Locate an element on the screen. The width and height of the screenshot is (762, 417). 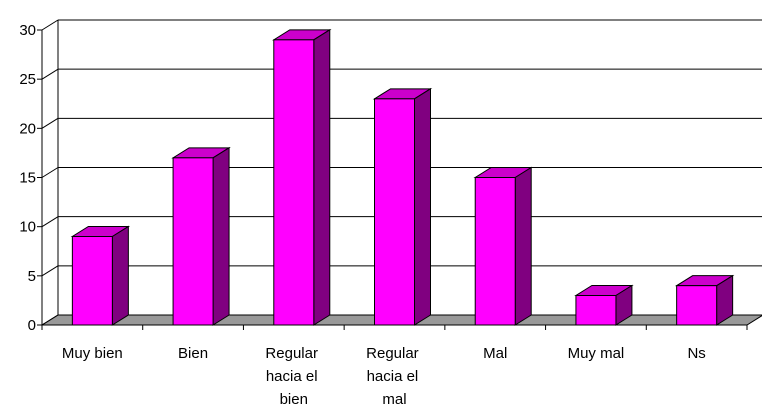
x-tick-label: Regular hacia el bien is located at coordinates (293, 376).